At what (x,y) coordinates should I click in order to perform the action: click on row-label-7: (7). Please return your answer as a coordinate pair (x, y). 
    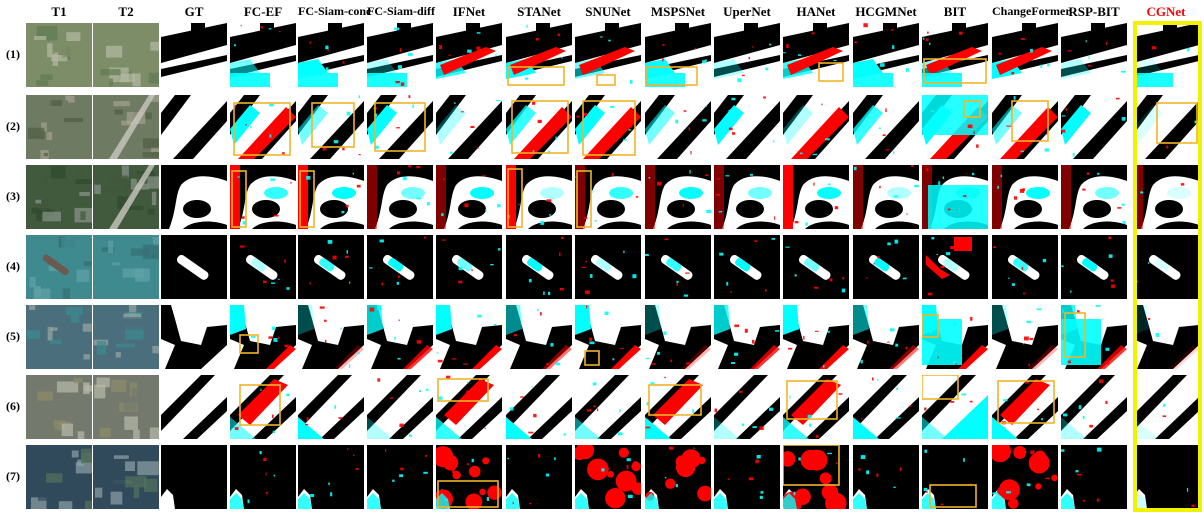
    Looking at the image, I should click on (13, 476).